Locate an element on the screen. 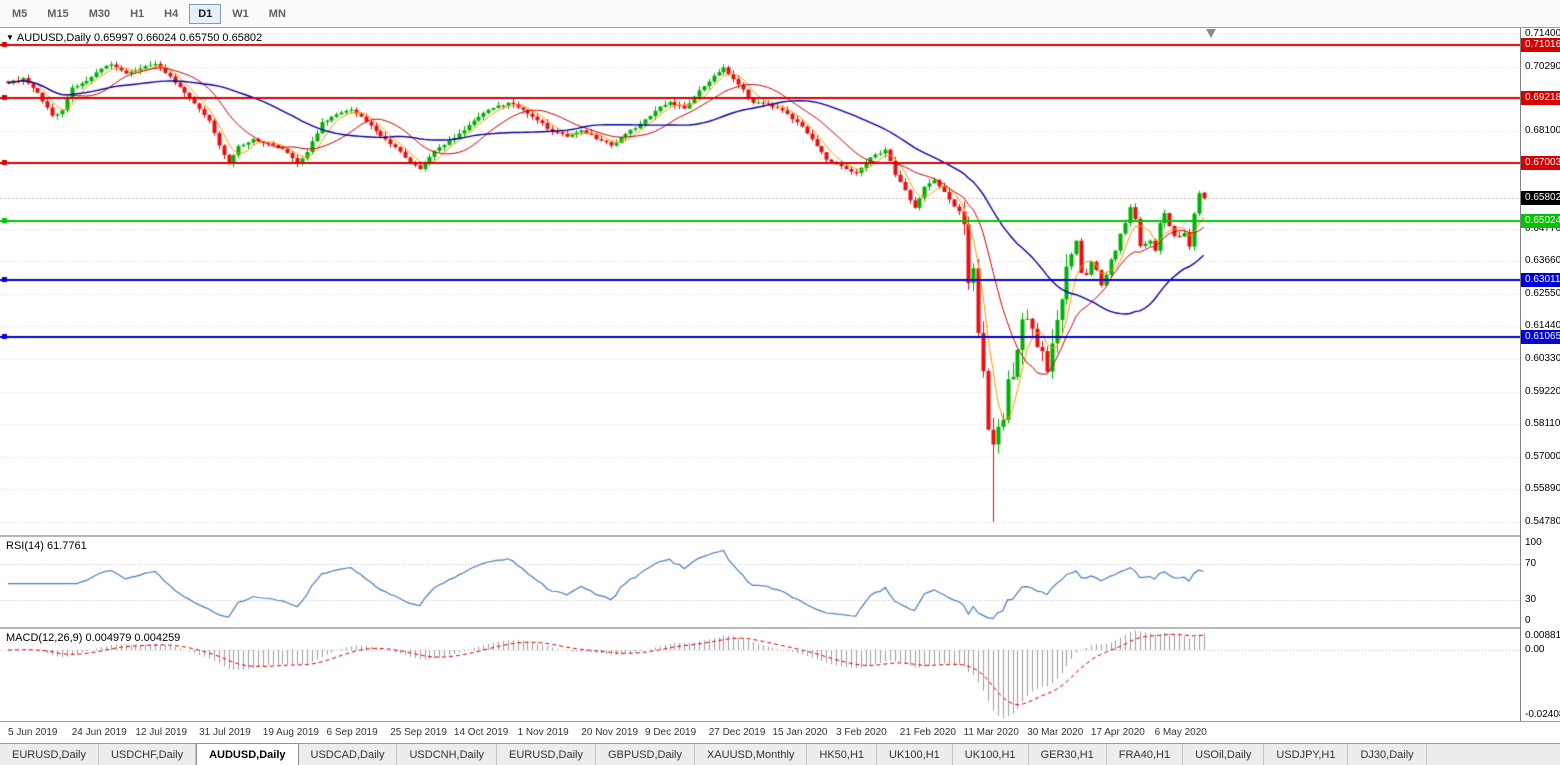 Image resolution: width=1560 pixels, height=765 pixels. tab-usdchf-daily: USDCHF,Daily is located at coordinates (148, 754).